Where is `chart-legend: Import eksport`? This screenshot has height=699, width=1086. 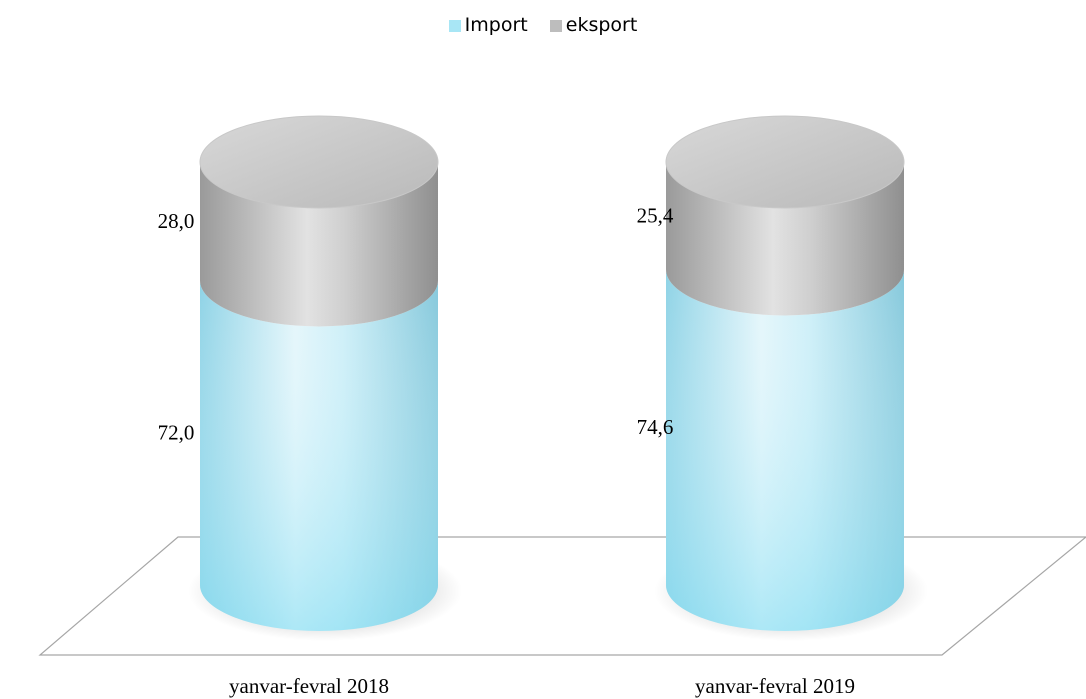
chart-legend: Import eksport is located at coordinates (543, 25).